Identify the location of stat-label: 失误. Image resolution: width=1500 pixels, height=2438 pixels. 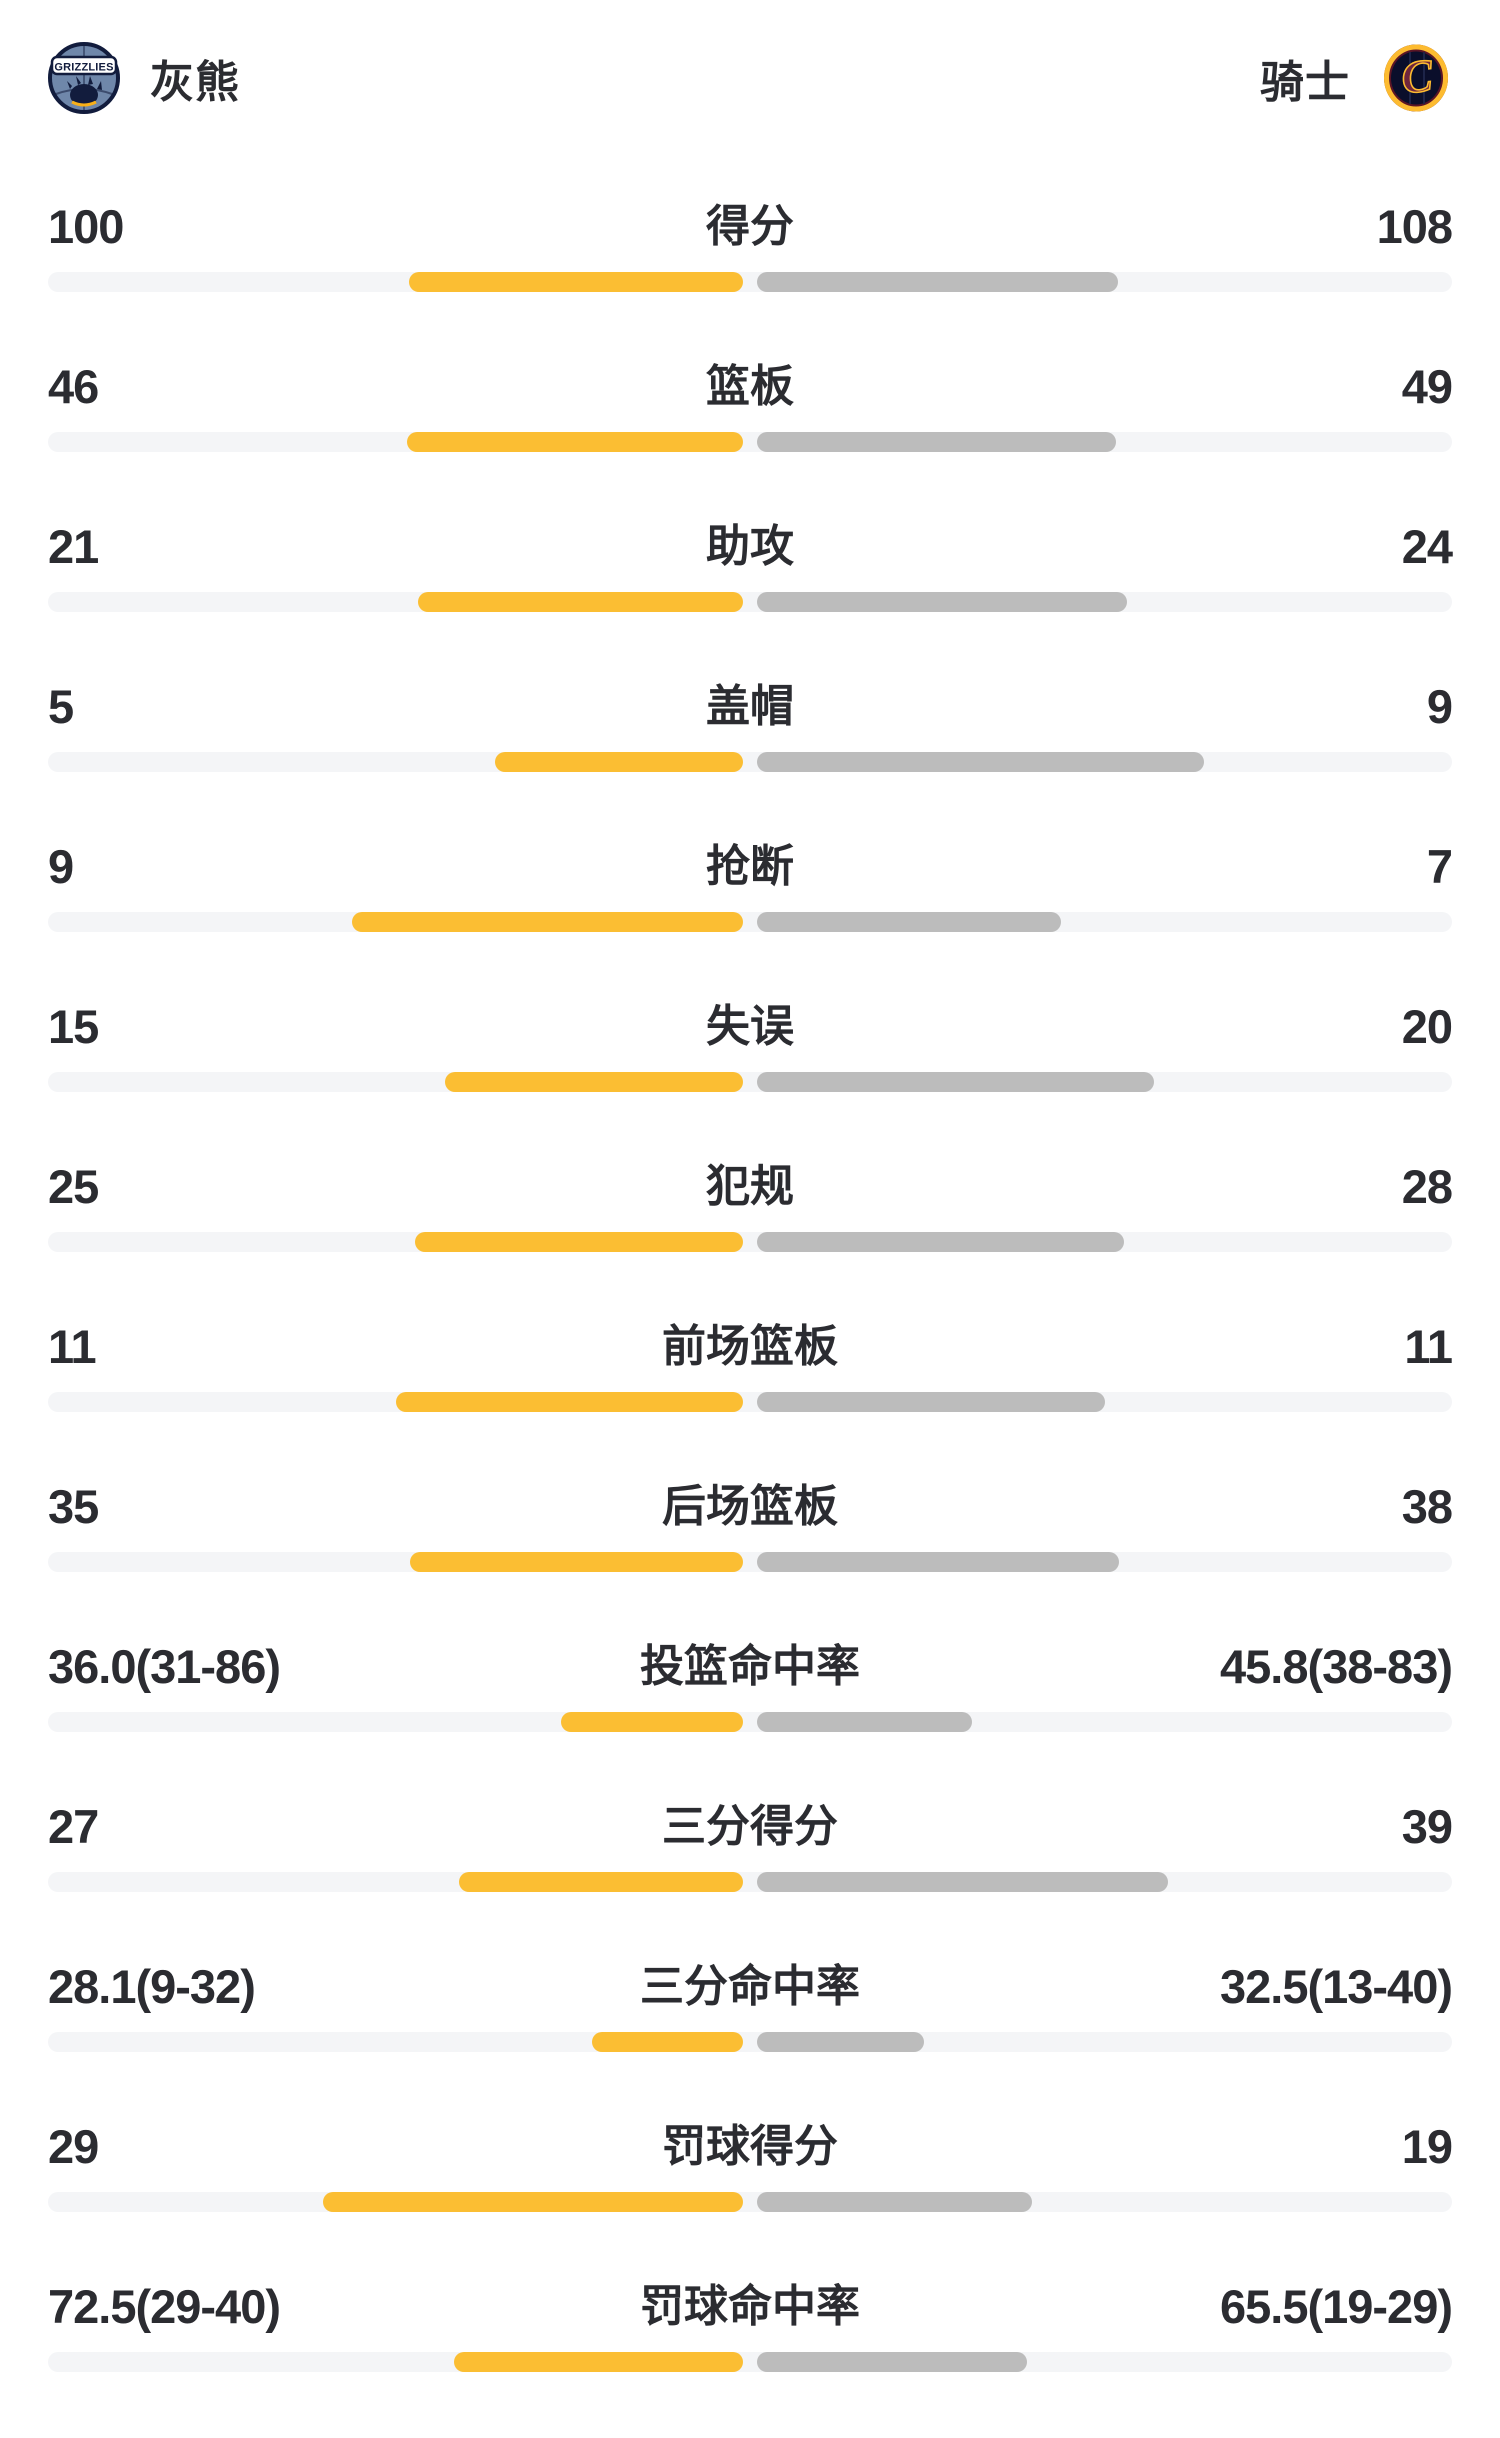
(750, 1026).